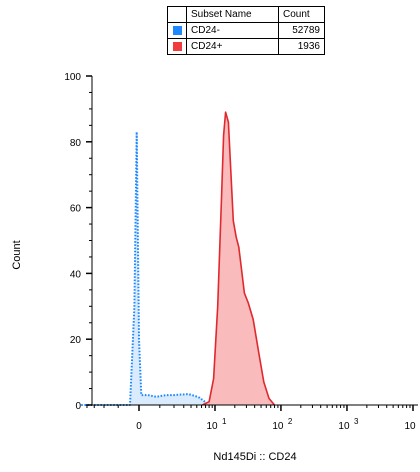 This screenshot has height=472, width=420. What do you see at coordinates (290, 421) in the screenshot?
I see `x-tick-exponent: 2` at bounding box center [290, 421].